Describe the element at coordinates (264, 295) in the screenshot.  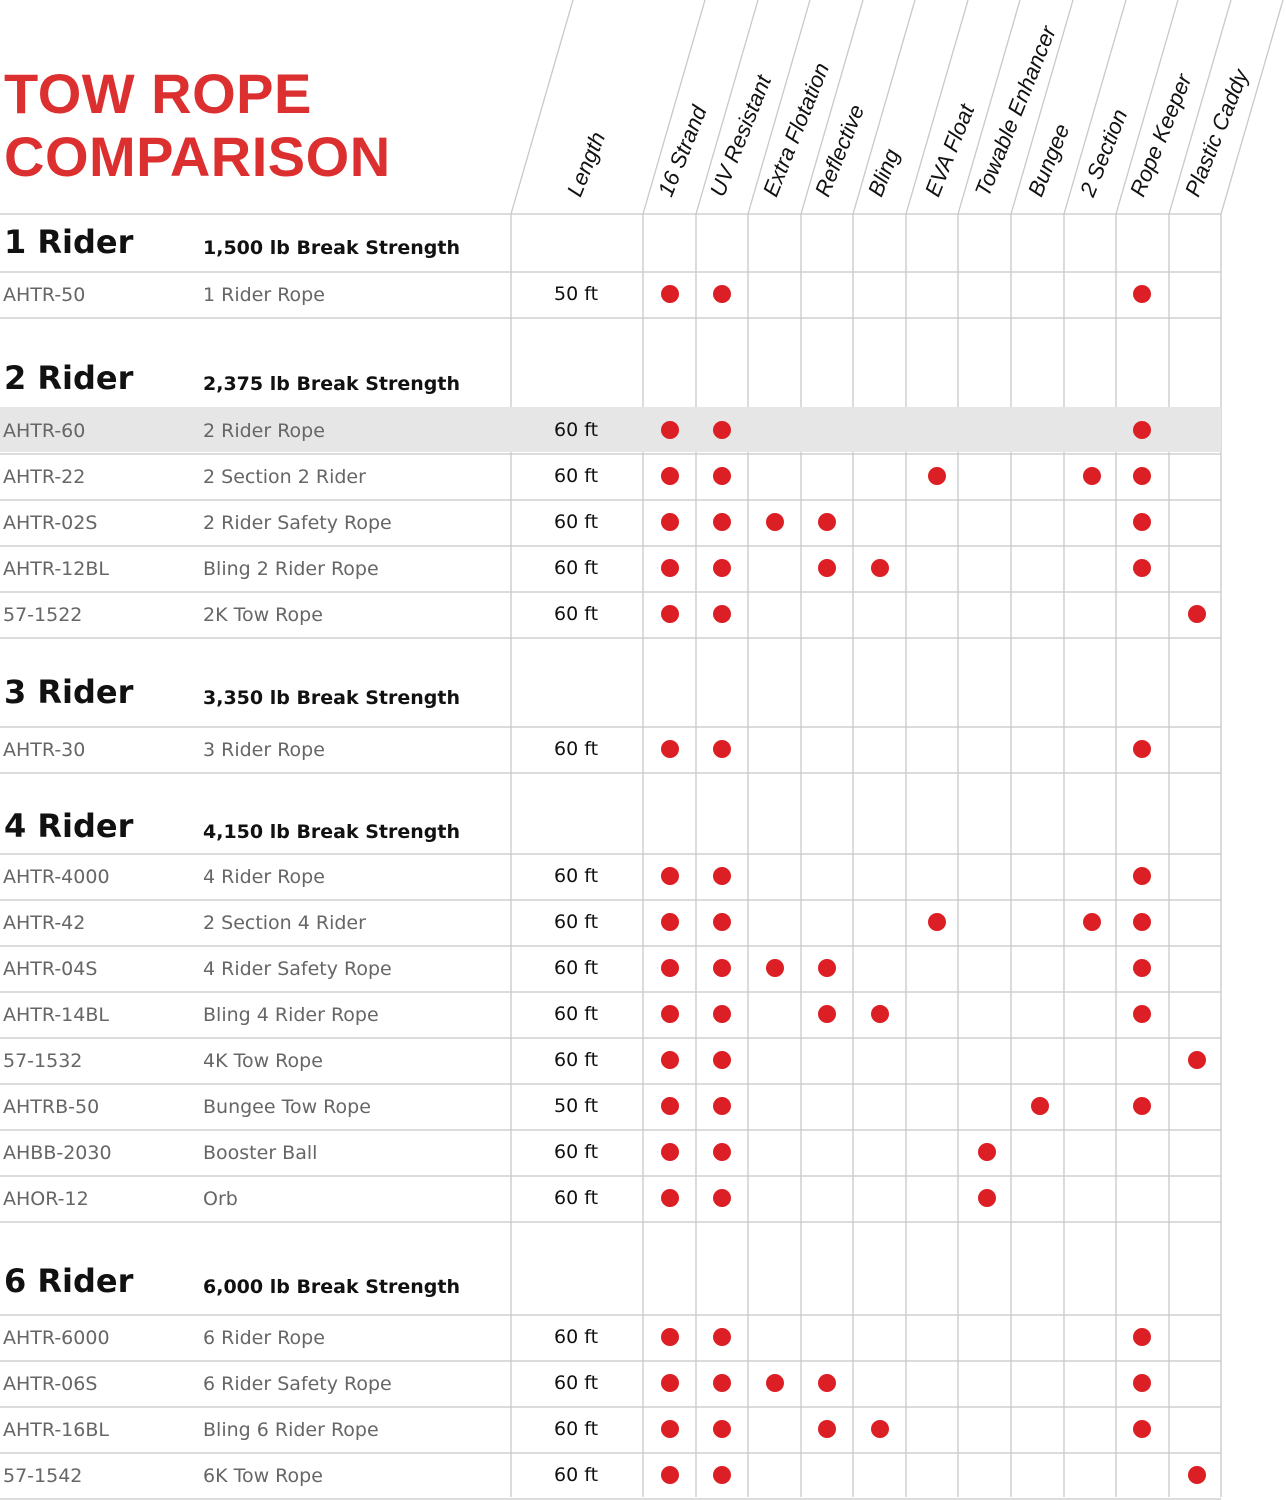
I see `product-name-cell: 1 Rider Rope` at that location.